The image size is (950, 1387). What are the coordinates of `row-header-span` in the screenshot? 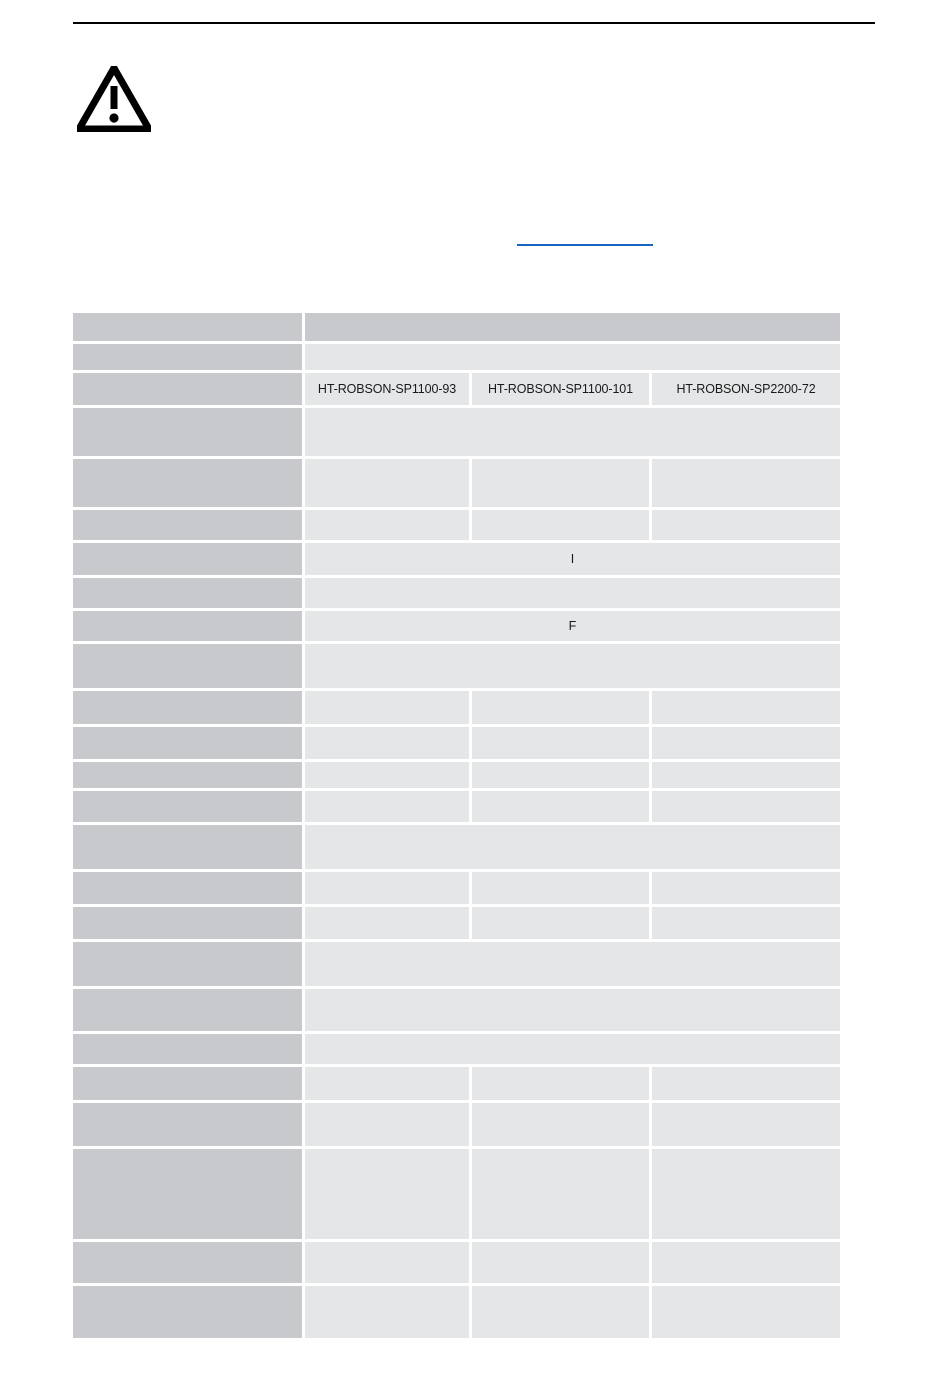 It's located at (572, 328).